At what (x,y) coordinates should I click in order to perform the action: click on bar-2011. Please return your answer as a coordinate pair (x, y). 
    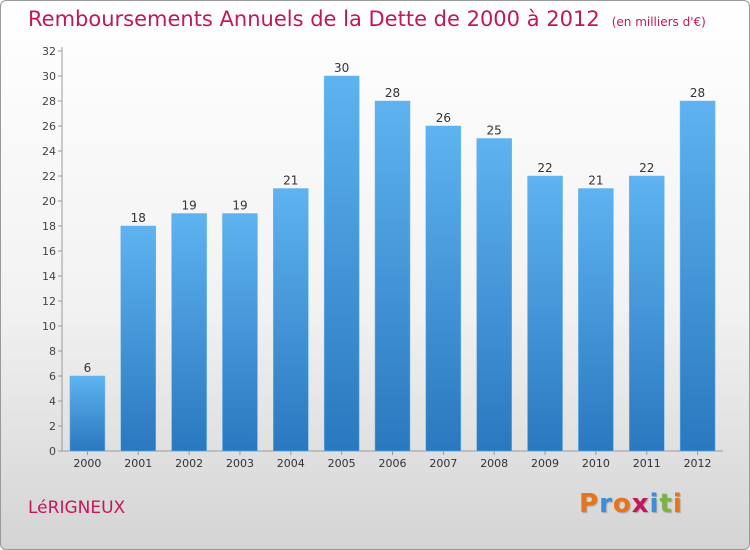
    Looking at the image, I should click on (646, 313).